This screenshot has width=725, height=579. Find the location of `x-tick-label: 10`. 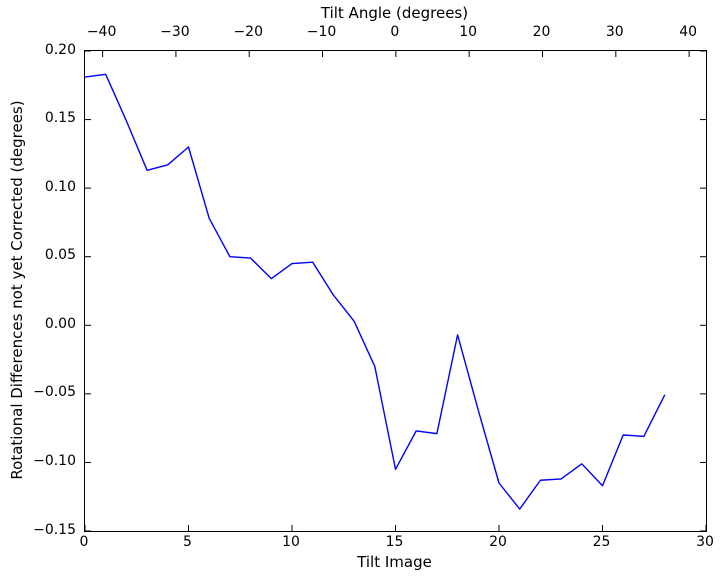

x-tick-label: 10 is located at coordinates (291, 542).